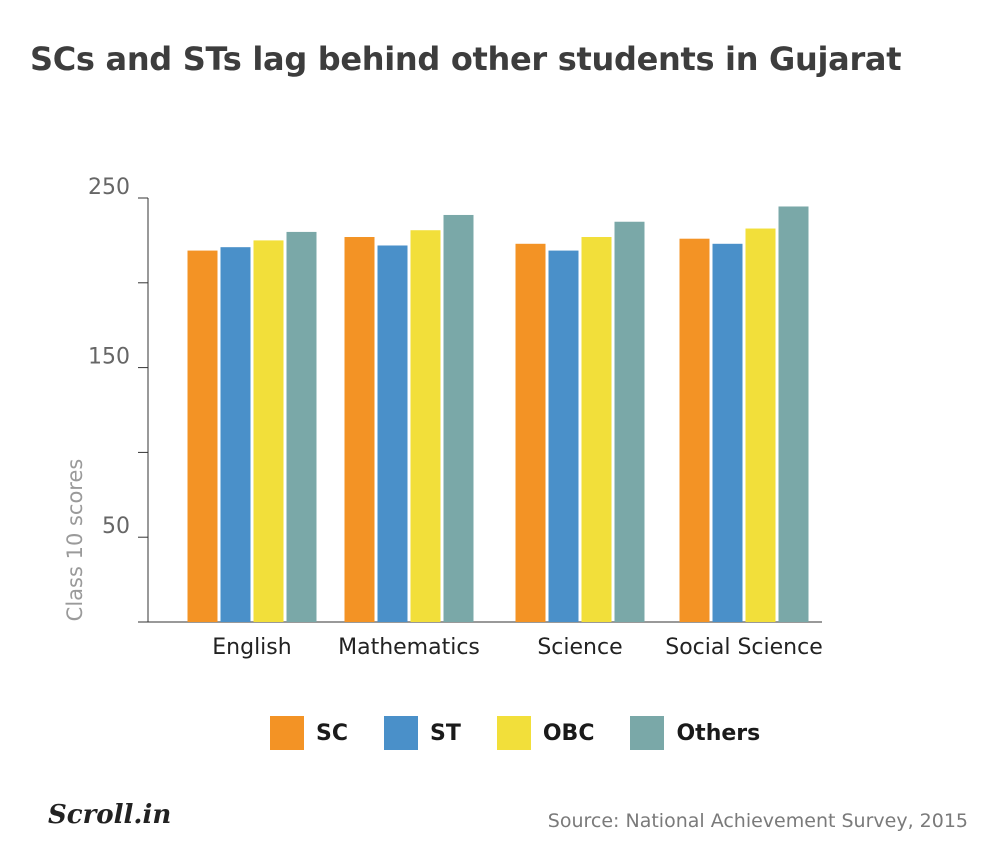 This screenshot has width=1000, height=868. I want to click on bar-others-mathematics, so click(458, 418).